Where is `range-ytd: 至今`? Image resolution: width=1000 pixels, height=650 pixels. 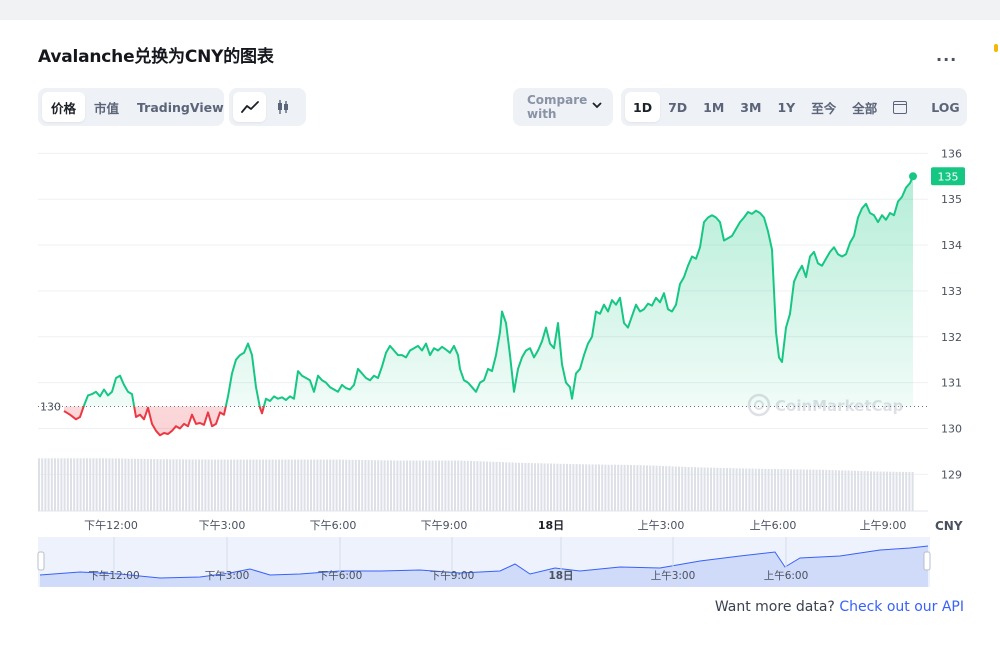 range-ytd: 至今 is located at coordinates (824, 108).